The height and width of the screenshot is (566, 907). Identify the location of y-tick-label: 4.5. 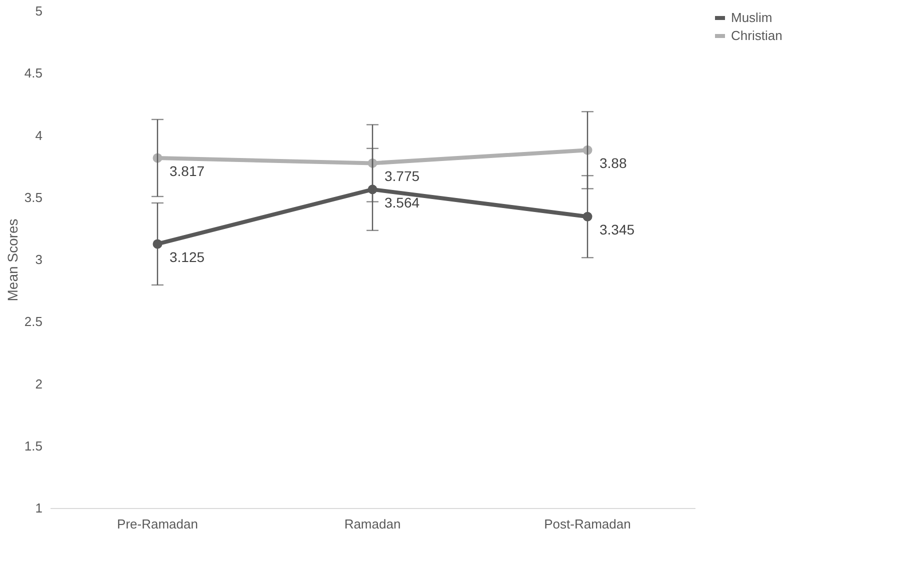
(33, 73).